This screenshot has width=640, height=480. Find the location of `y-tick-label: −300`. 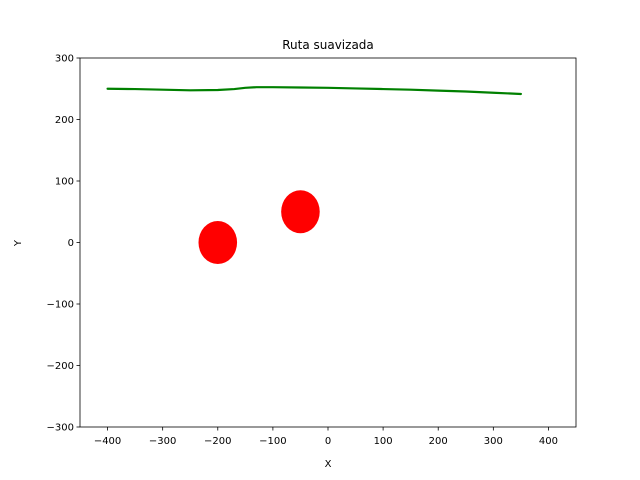

y-tick-label: −300 is located at coordinates (60, 428).